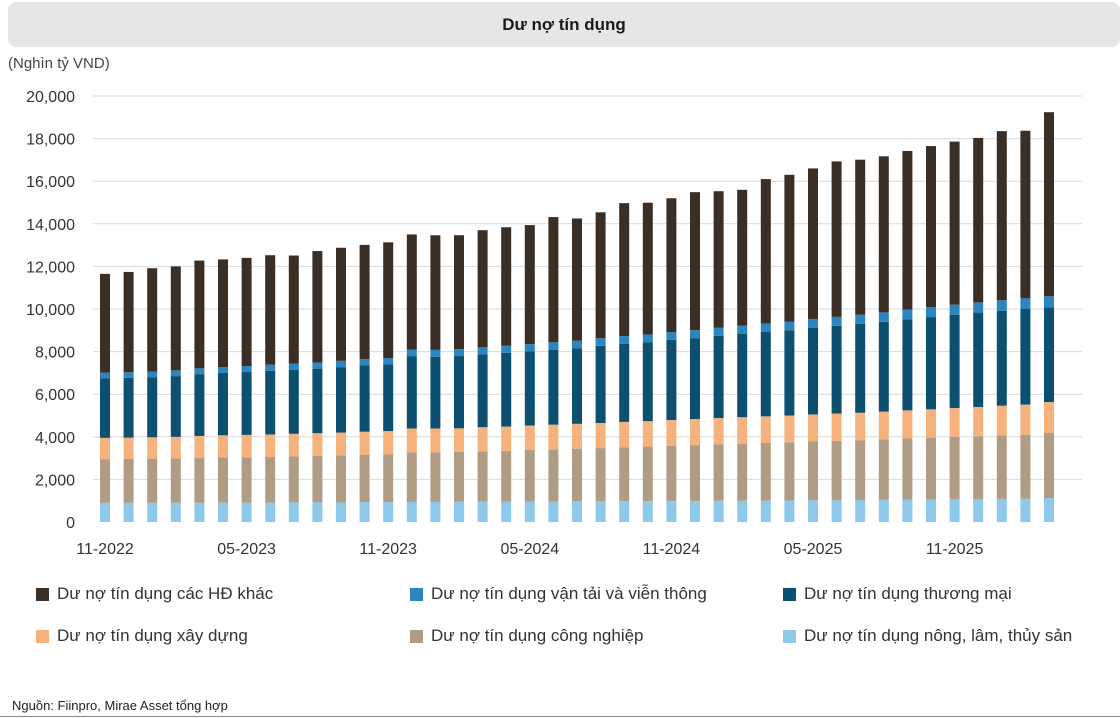  Describe the element at coordinates (165, 593) in the screenshot. I see `legend-label: Dư nợ tín dụng các HĐ khác` at that location.